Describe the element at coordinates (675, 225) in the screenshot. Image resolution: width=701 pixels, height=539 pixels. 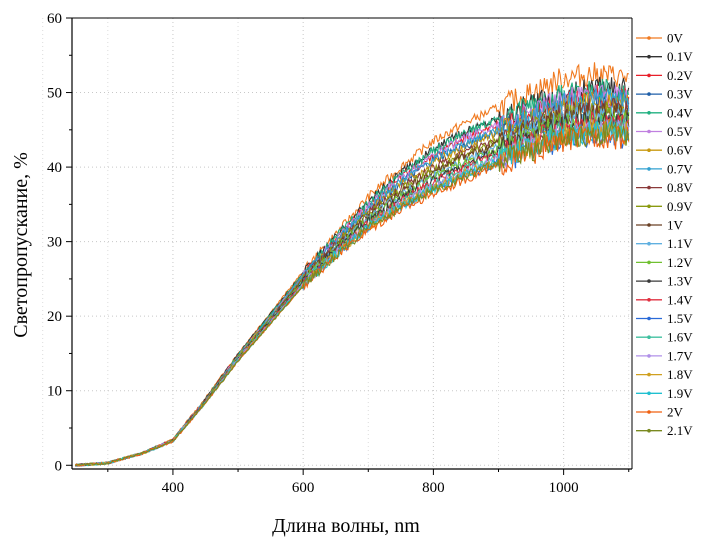
I see `legend-label-1V: 1V` at that location.